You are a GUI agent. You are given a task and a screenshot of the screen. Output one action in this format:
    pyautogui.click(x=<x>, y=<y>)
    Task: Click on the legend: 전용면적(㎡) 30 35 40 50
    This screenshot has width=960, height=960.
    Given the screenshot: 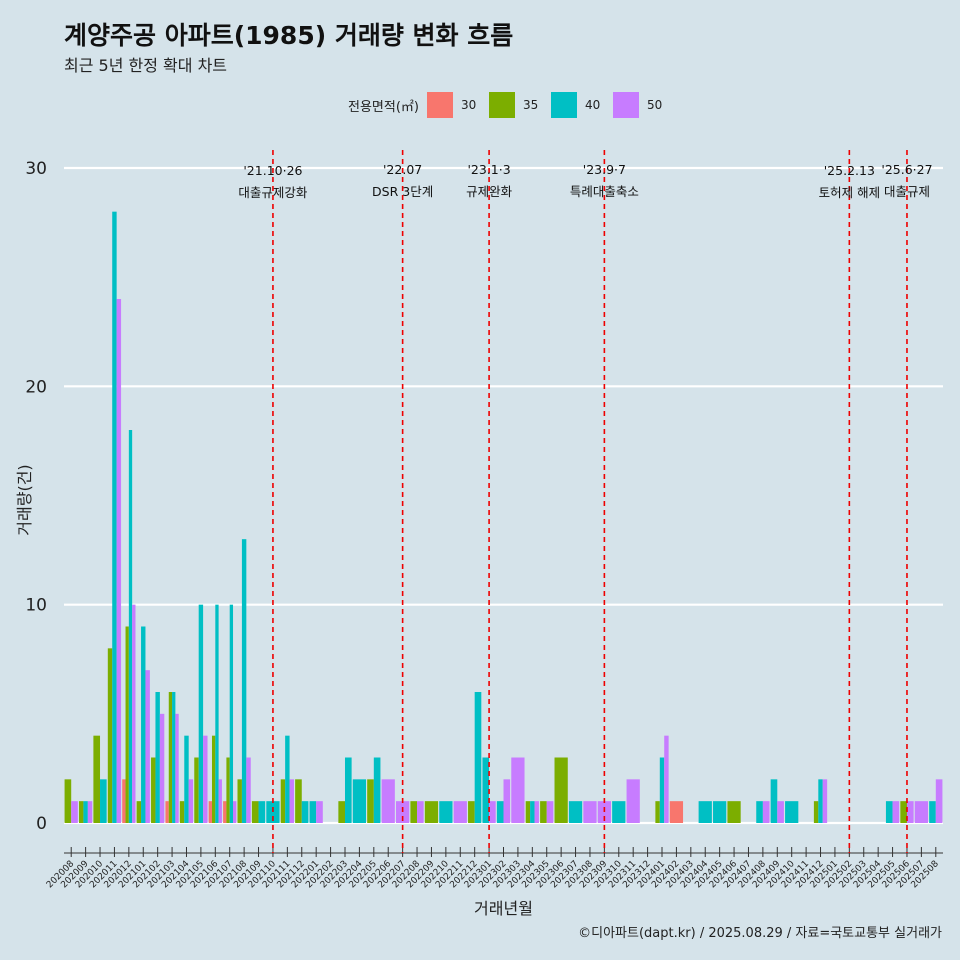 What is the action you would take?
    pyautogui.click(x=511, y=105)
    